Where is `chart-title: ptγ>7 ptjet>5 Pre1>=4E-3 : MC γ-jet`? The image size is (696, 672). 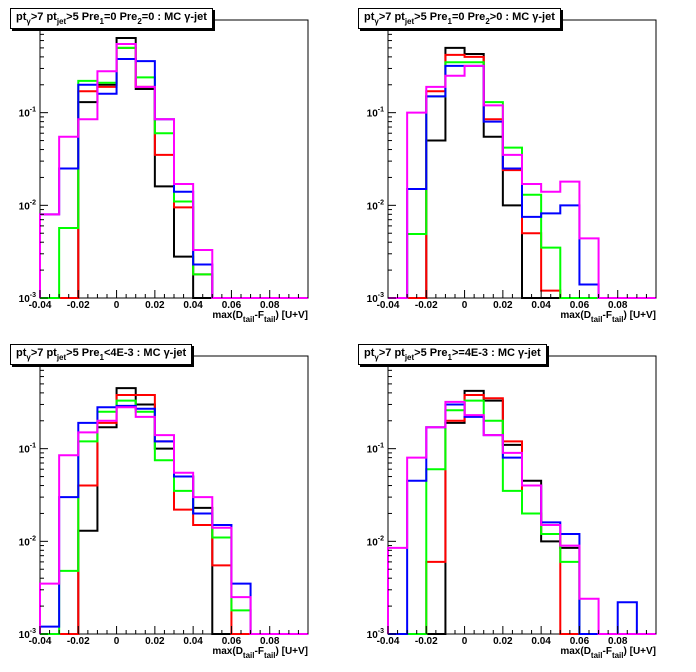
chart-title: ptγ>7 ptjet>5 Pre1>=4E-3 : MC γ-jet is located at coordinates (452, 354).